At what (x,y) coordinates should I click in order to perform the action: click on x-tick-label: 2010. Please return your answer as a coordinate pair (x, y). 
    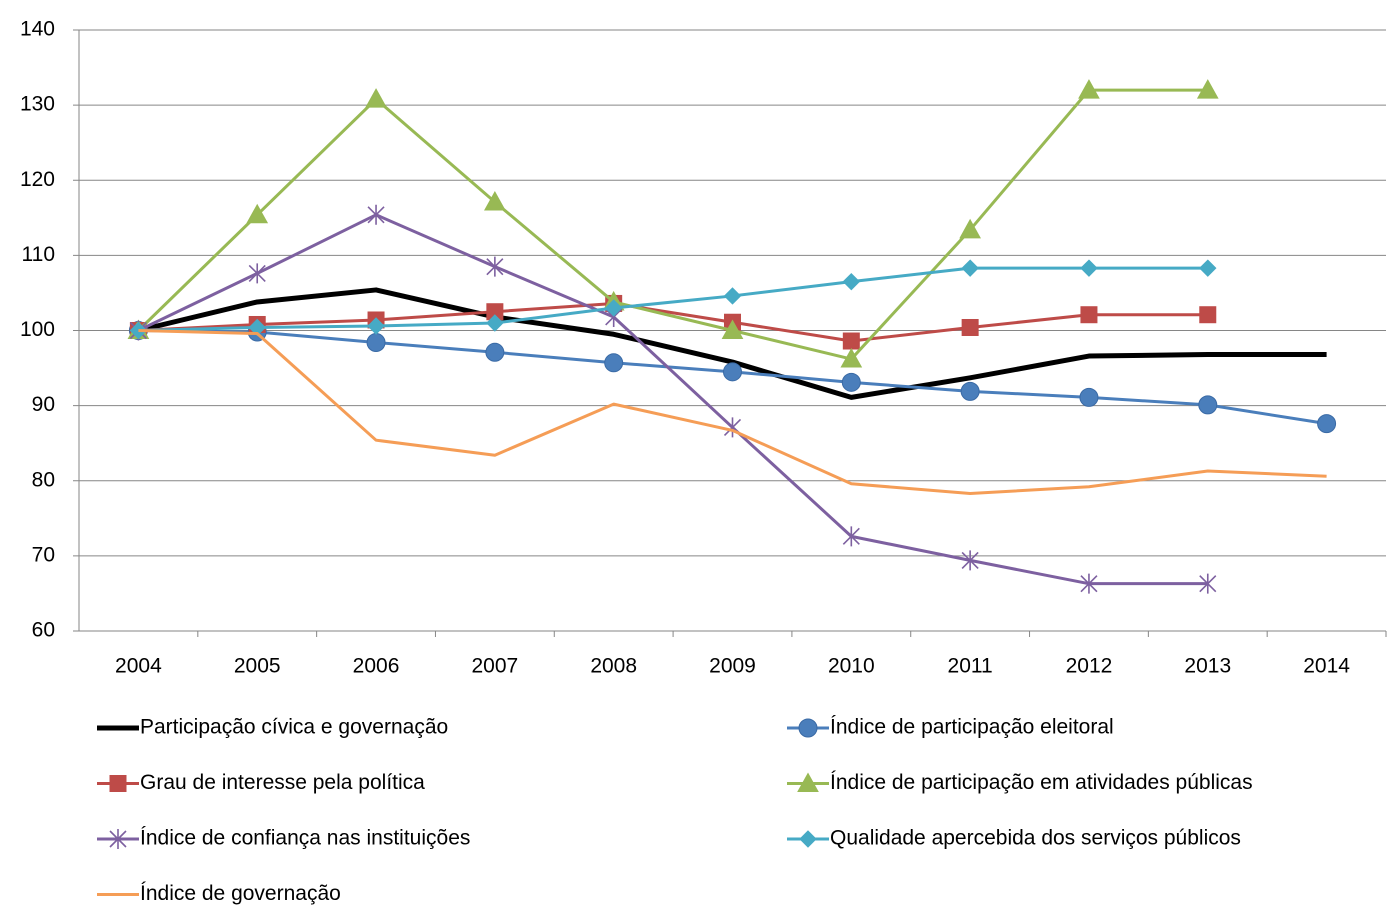
    Looking at the image, I should click on (851, 666).